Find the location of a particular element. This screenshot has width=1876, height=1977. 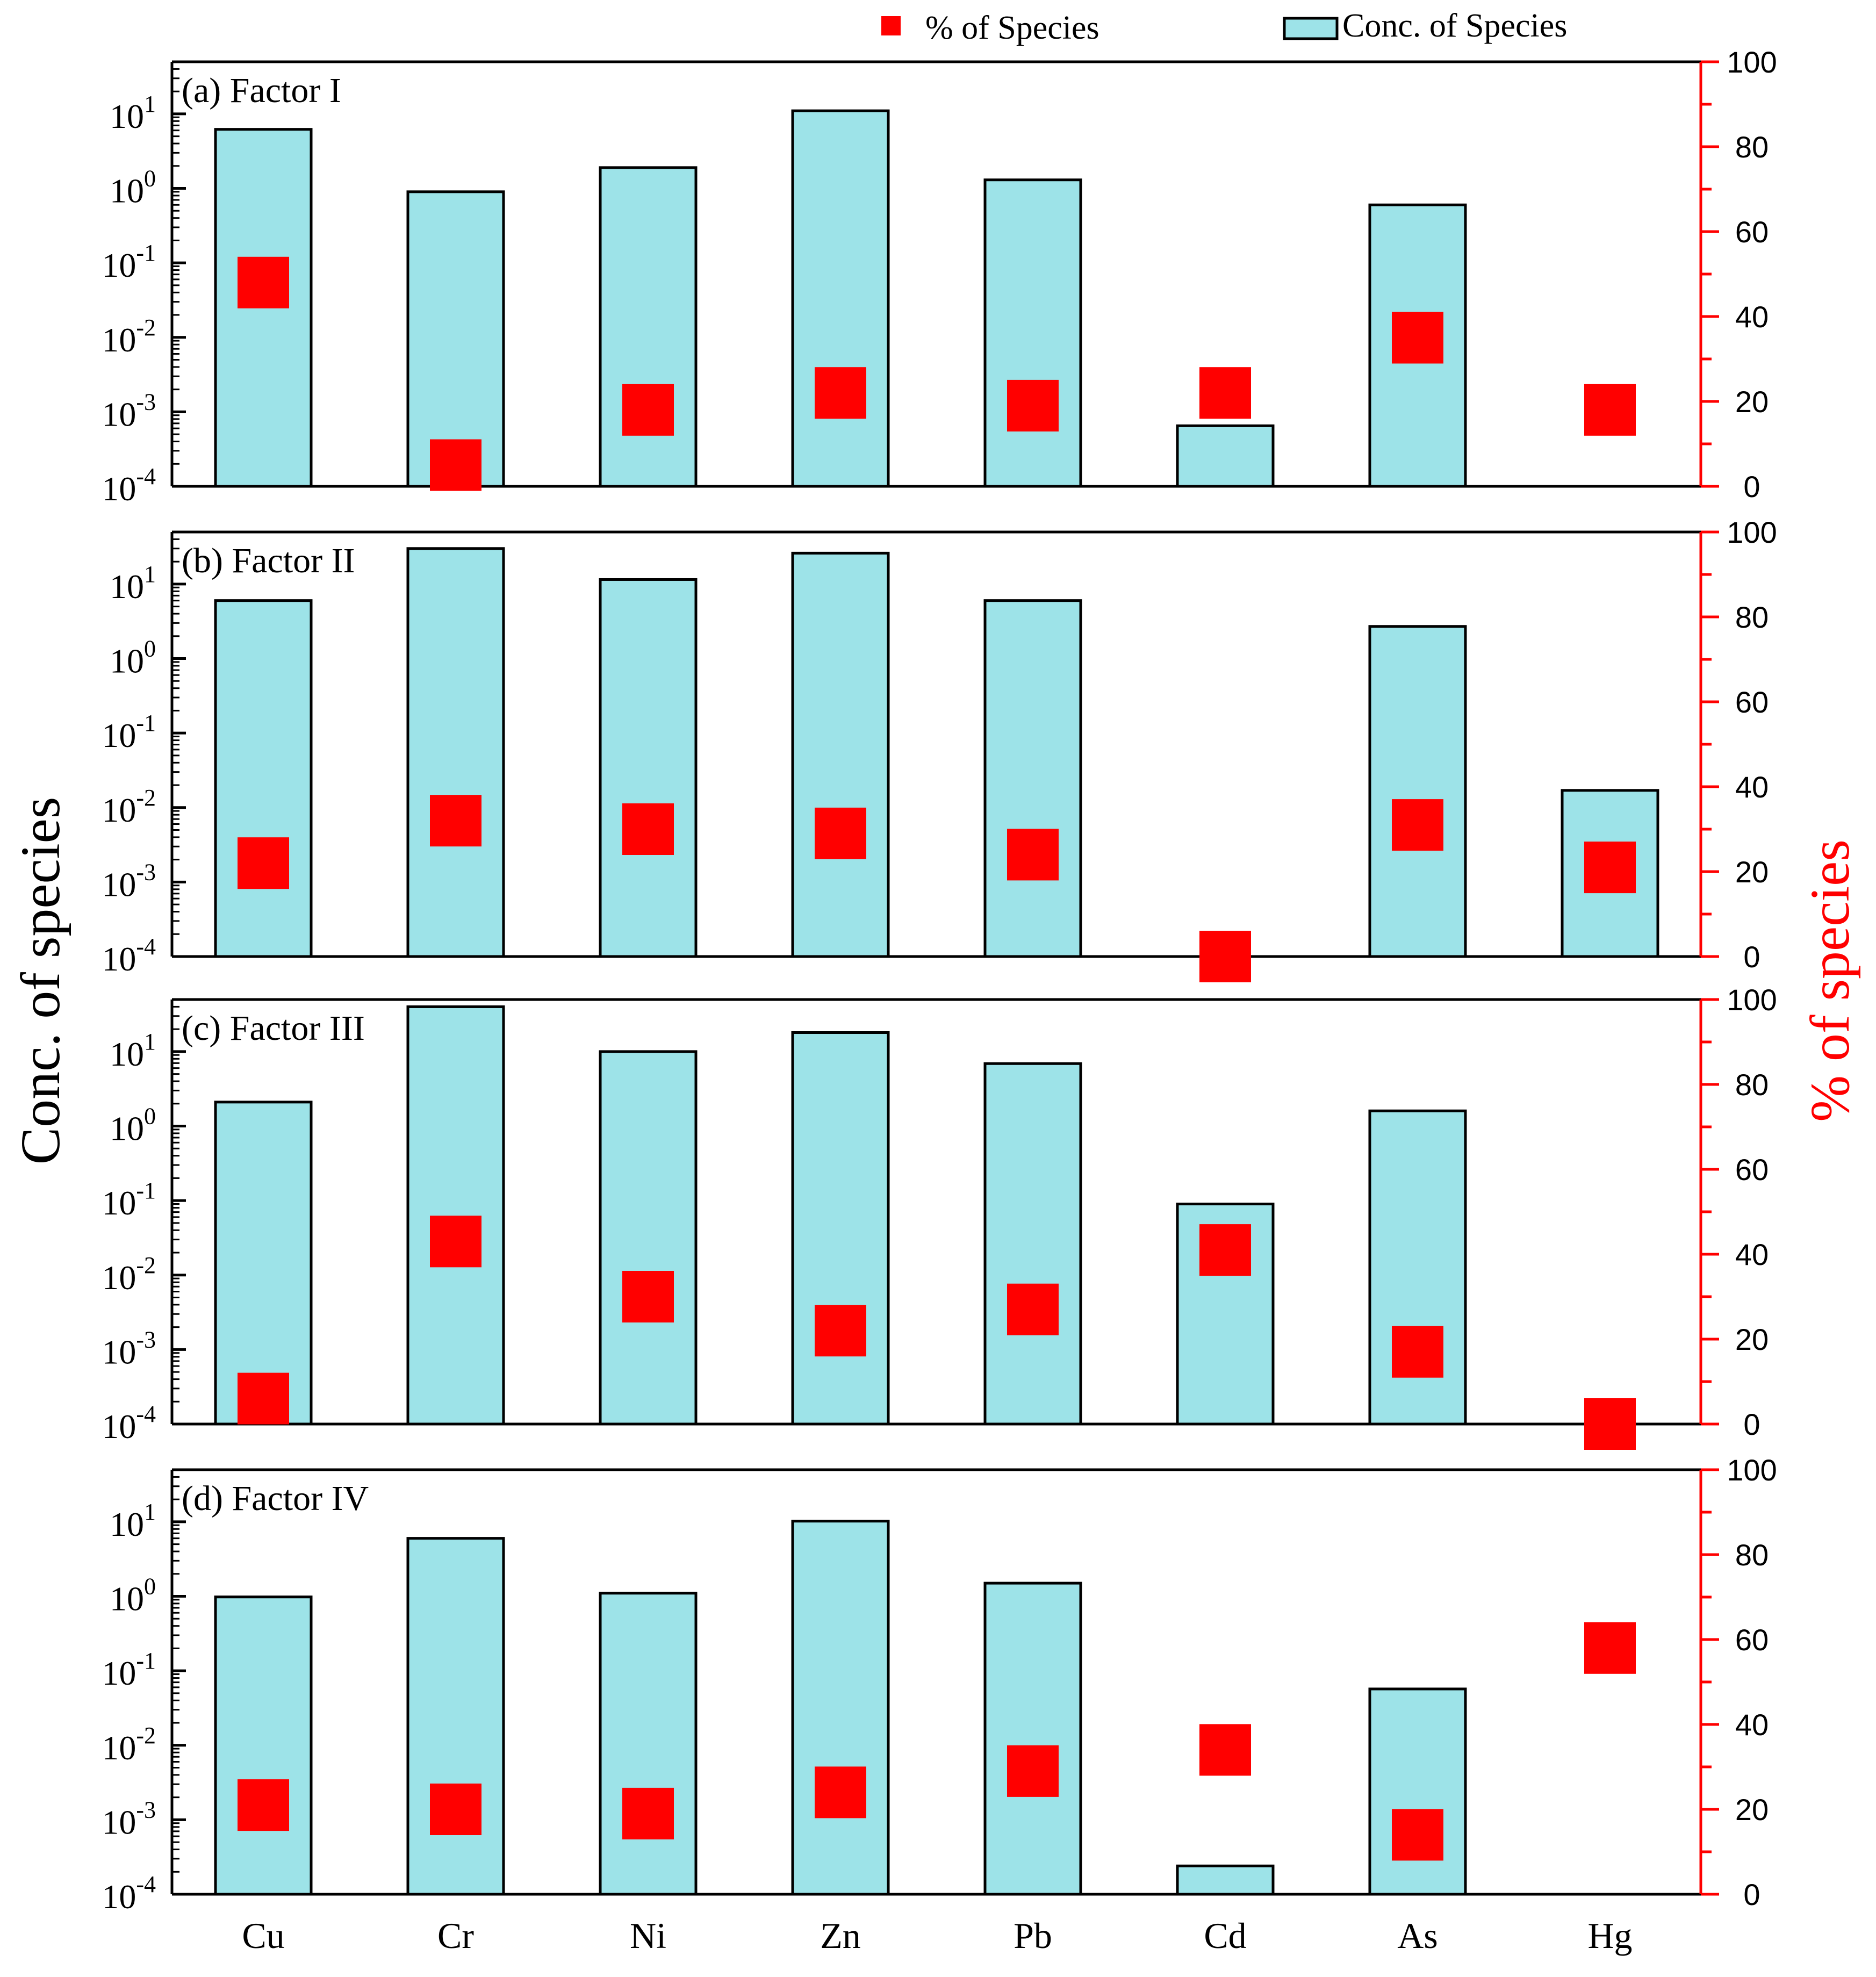

panel-title: (c) Factor III is located at coordinates (273, 1028).